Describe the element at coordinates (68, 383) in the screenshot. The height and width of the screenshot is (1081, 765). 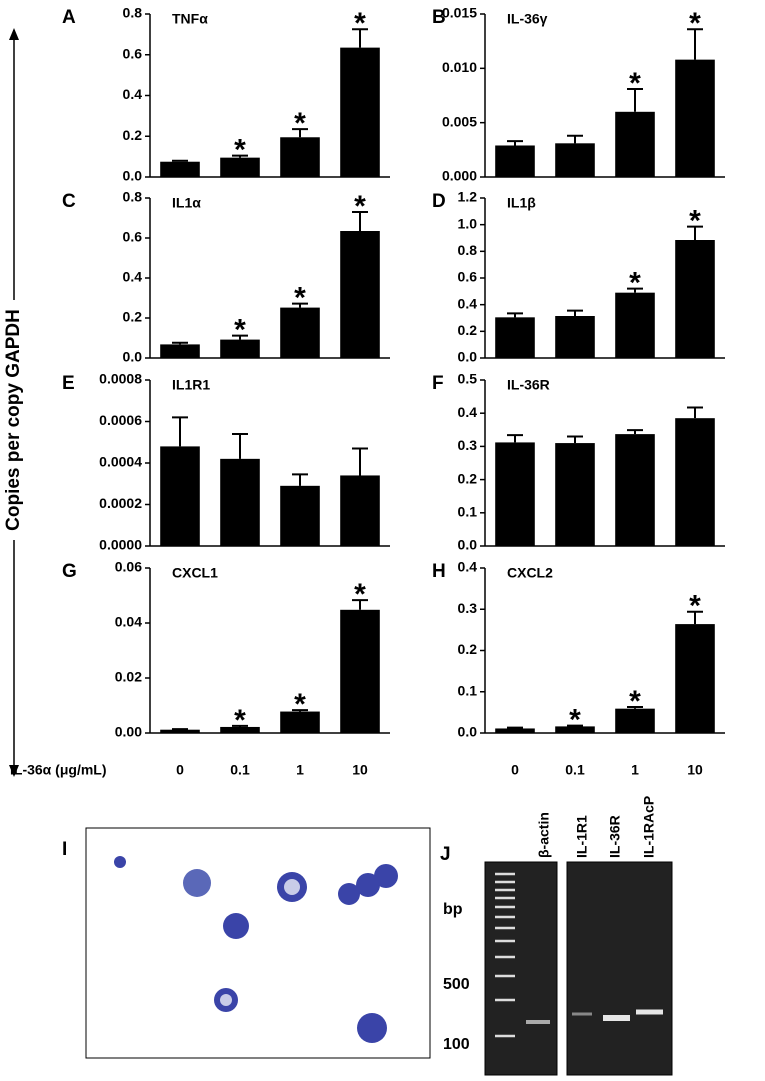
I see `panel-letter: E` at that location.